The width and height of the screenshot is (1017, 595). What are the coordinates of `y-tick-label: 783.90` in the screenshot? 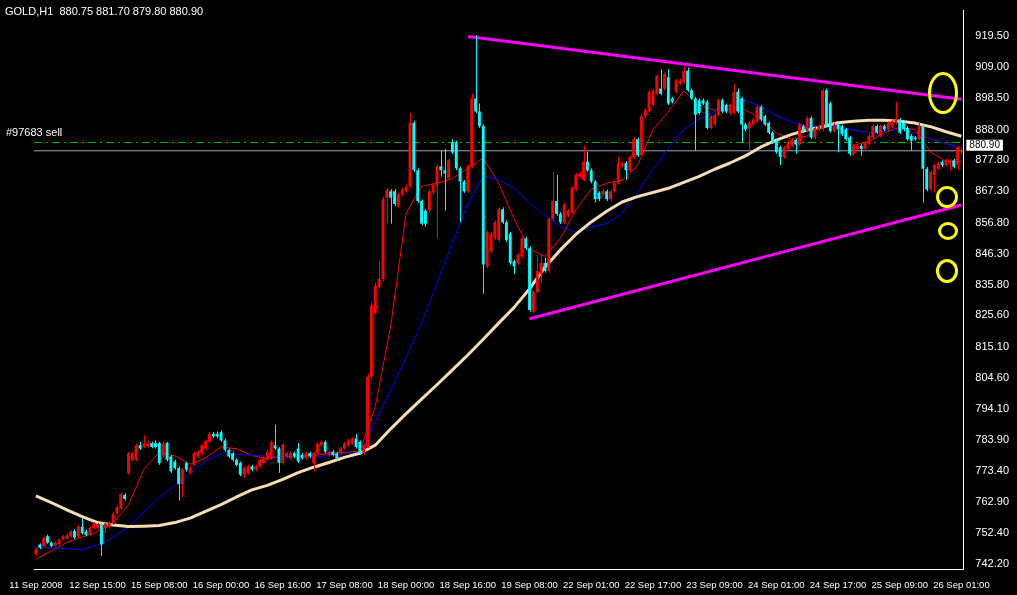 It's located at (992, 438).